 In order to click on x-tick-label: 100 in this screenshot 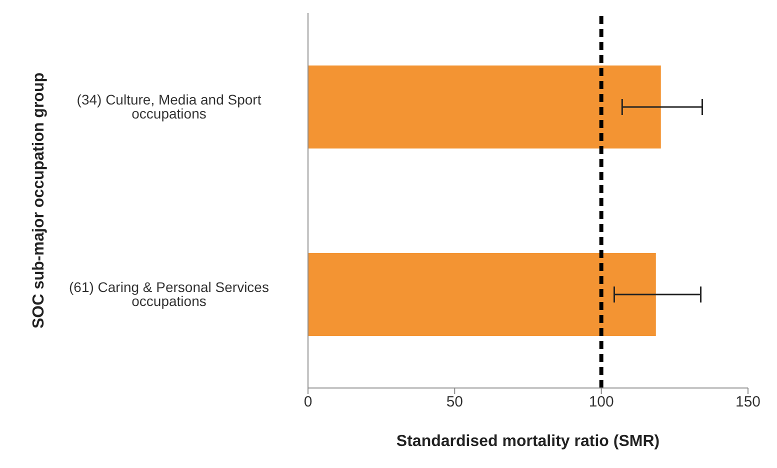, I will do `click(601, 402)`.